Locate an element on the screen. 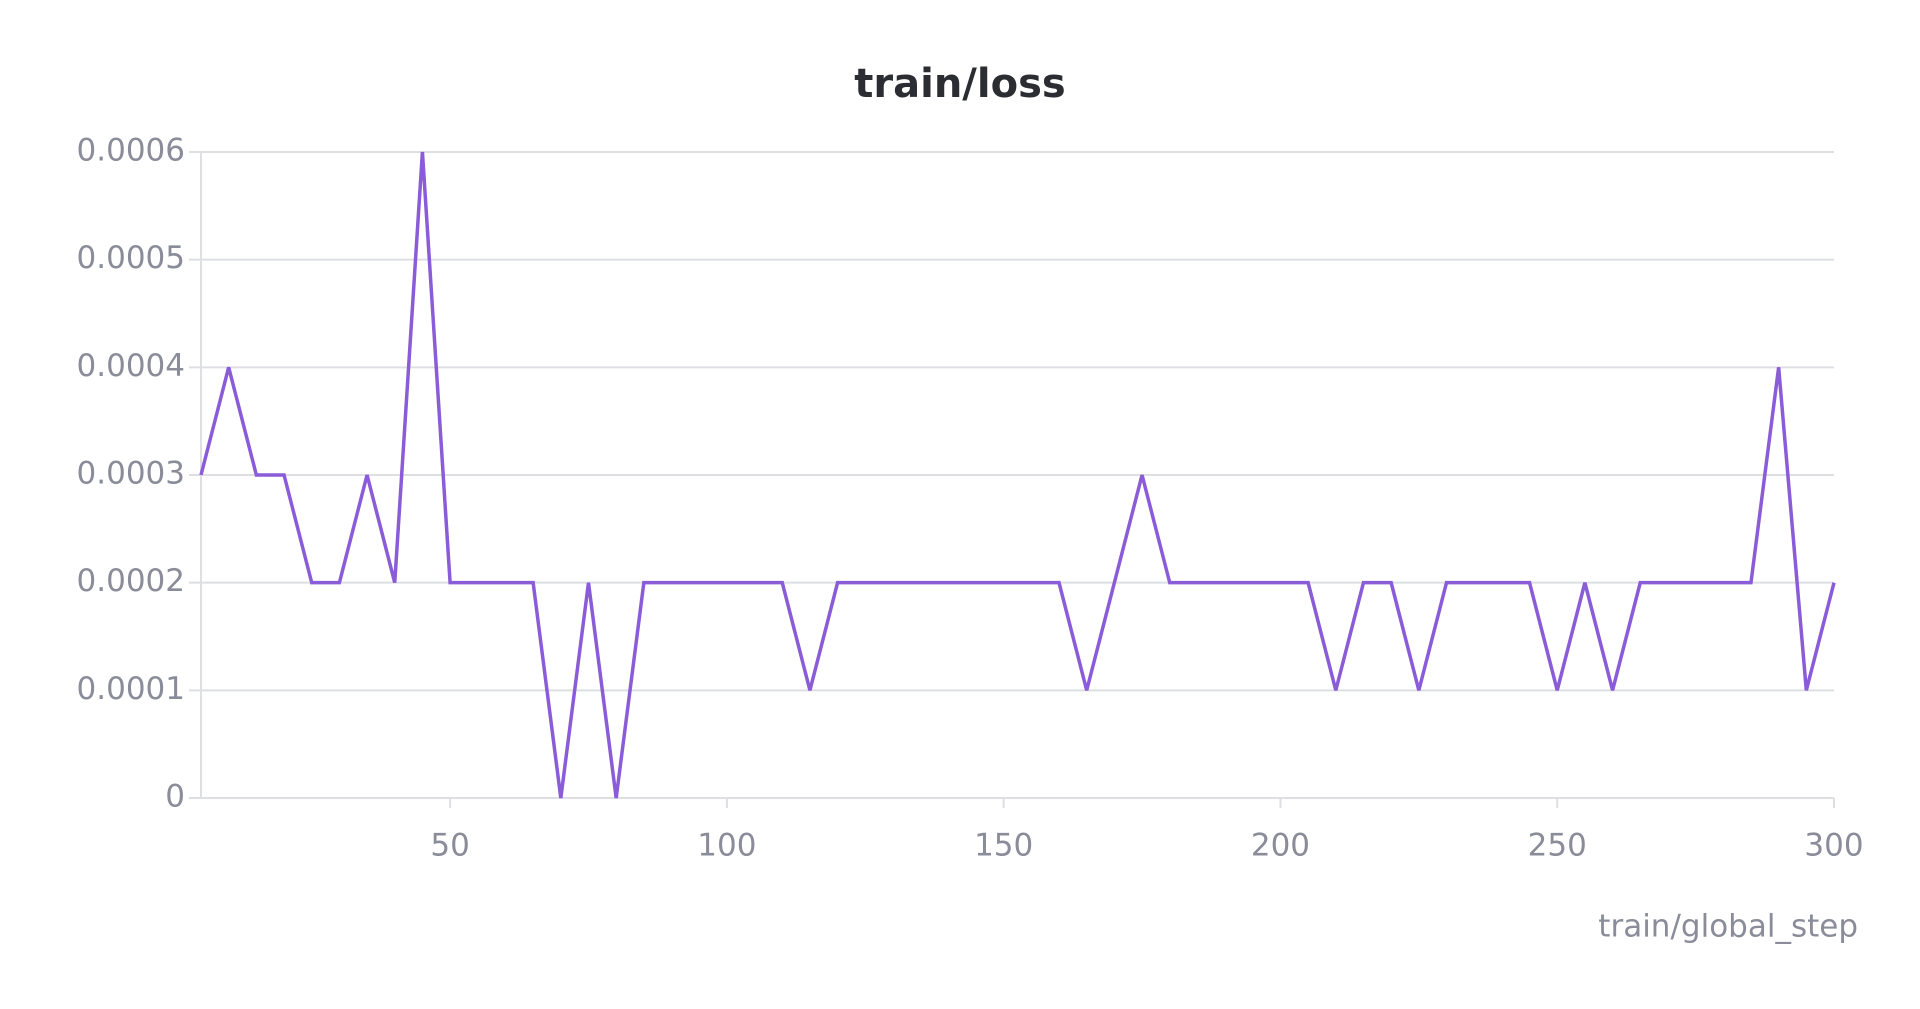  y-tick-label: 0.0003 is located at coordinates (131, 474).